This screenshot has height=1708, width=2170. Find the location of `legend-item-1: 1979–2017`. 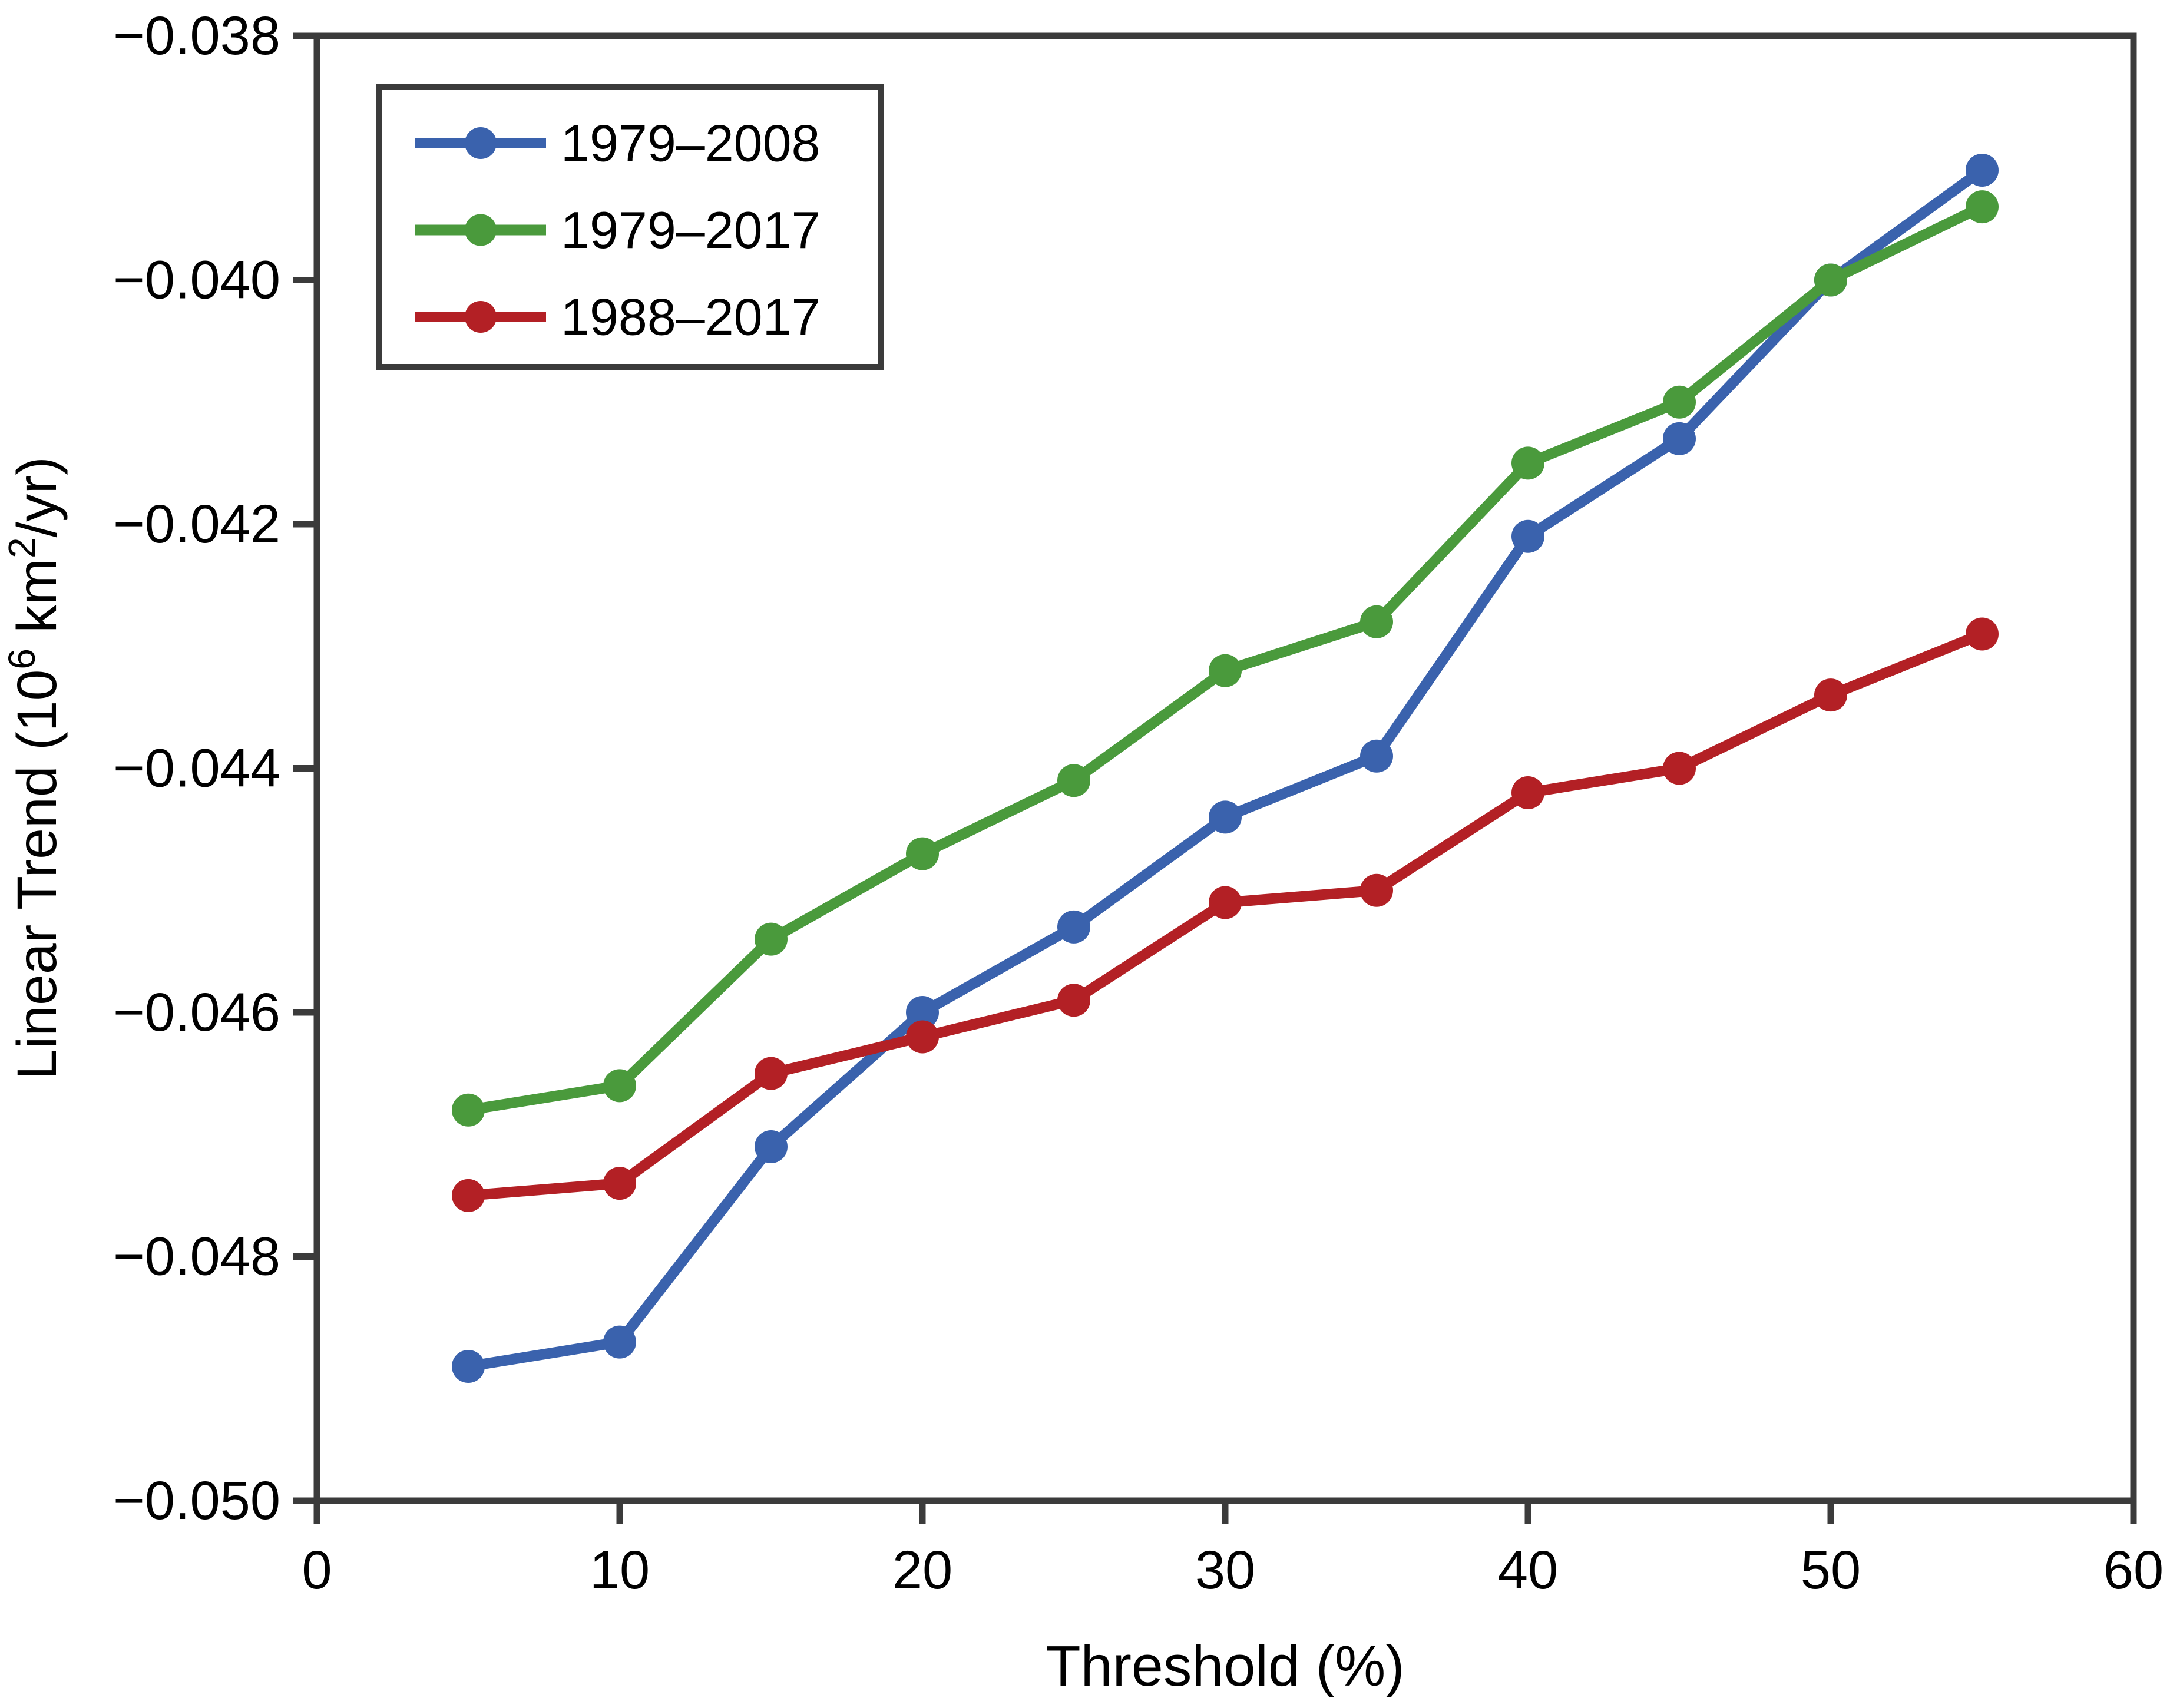

legend-item-1: 1979–2017 is located at coordinates (617, 230).